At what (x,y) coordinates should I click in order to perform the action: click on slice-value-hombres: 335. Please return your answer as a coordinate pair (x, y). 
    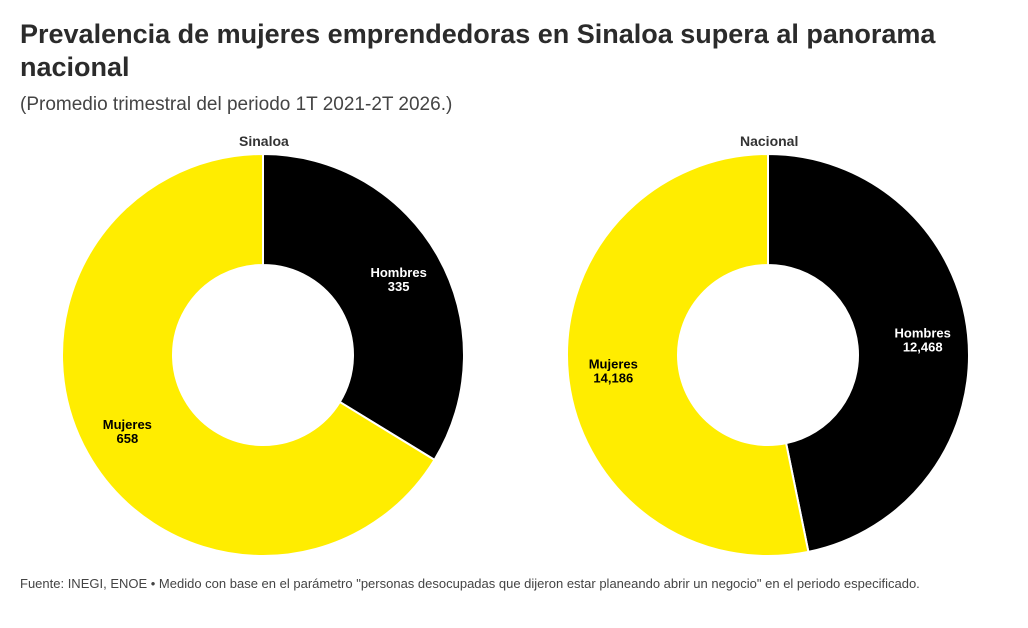
    Looking at the image, I should click on (399, 286).